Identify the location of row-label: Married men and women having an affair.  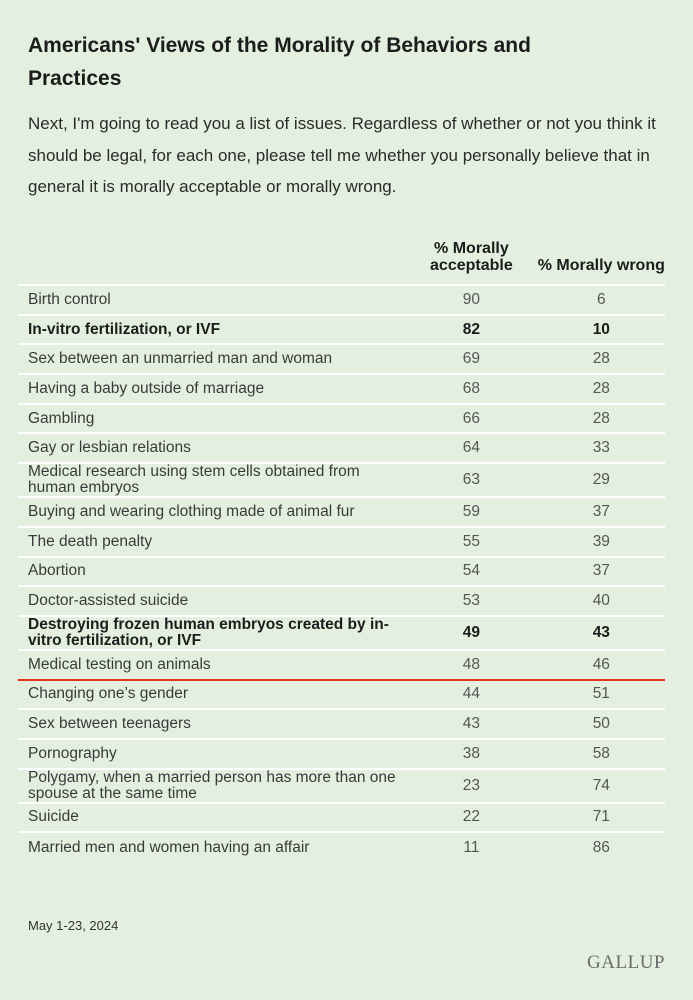
(212, 846).